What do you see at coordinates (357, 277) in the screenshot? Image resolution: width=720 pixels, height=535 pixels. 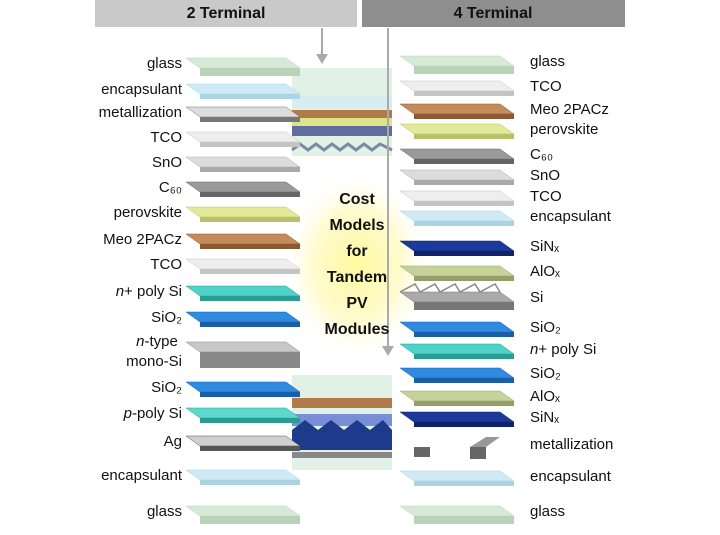 I see `center-title: Tandem` at bounding box center [357, 277].